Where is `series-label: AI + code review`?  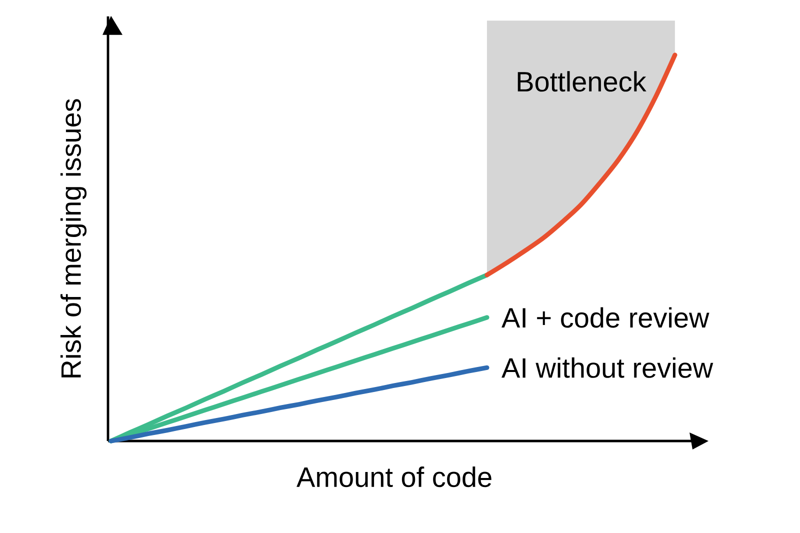 series-label: AI + code review is located at coordinates (606, 317).